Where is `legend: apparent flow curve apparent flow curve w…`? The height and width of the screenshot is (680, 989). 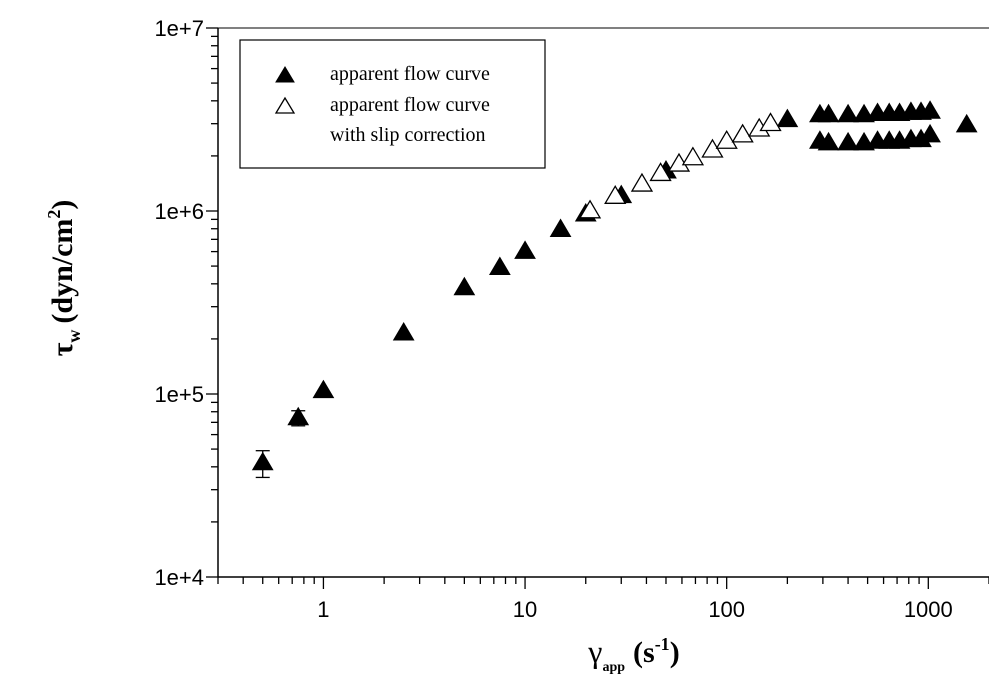 legend: apparent flow curve apparent flow curve w… is located at coordinates (392, 104).